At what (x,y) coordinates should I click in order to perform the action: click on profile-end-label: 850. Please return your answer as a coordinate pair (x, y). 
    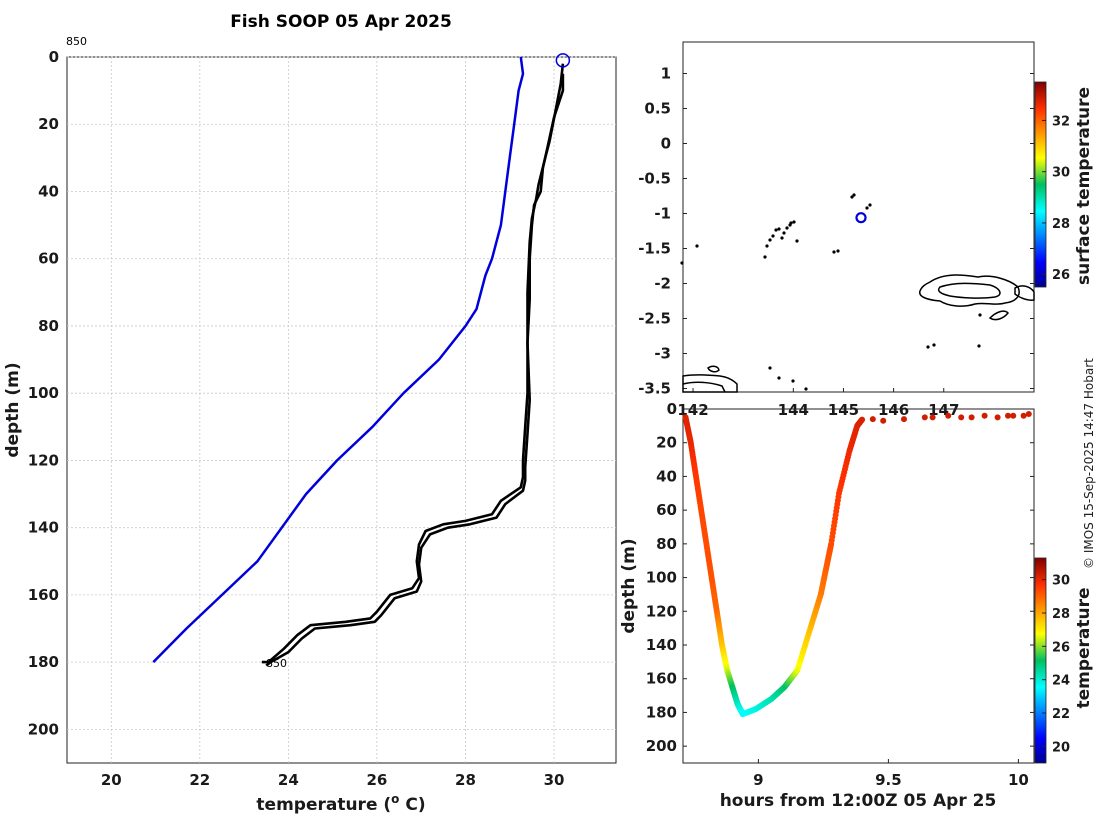
    Looking at the image, I should click on (276, 663).